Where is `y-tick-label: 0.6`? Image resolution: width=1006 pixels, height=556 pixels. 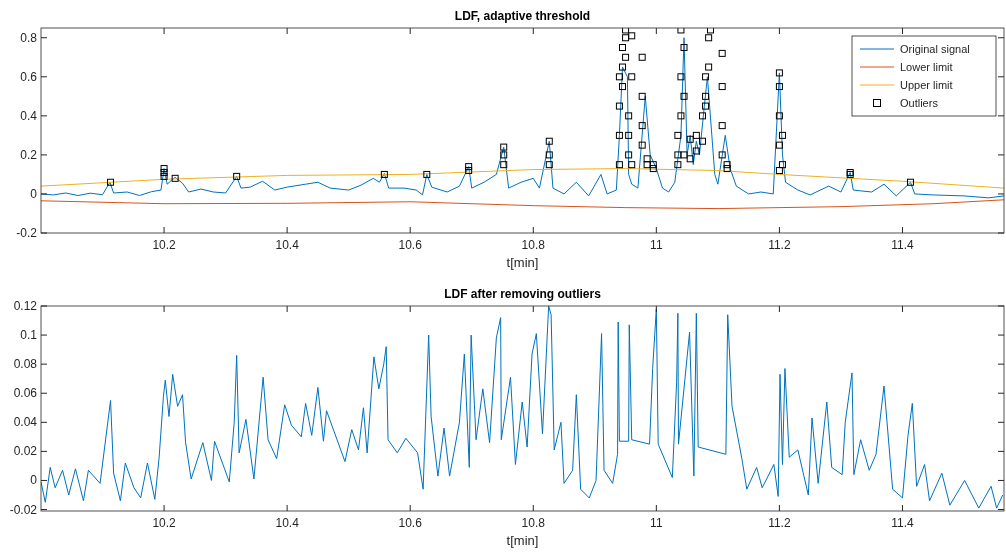 y-tick-label: 0.6 is located at coordinates (29, 76).